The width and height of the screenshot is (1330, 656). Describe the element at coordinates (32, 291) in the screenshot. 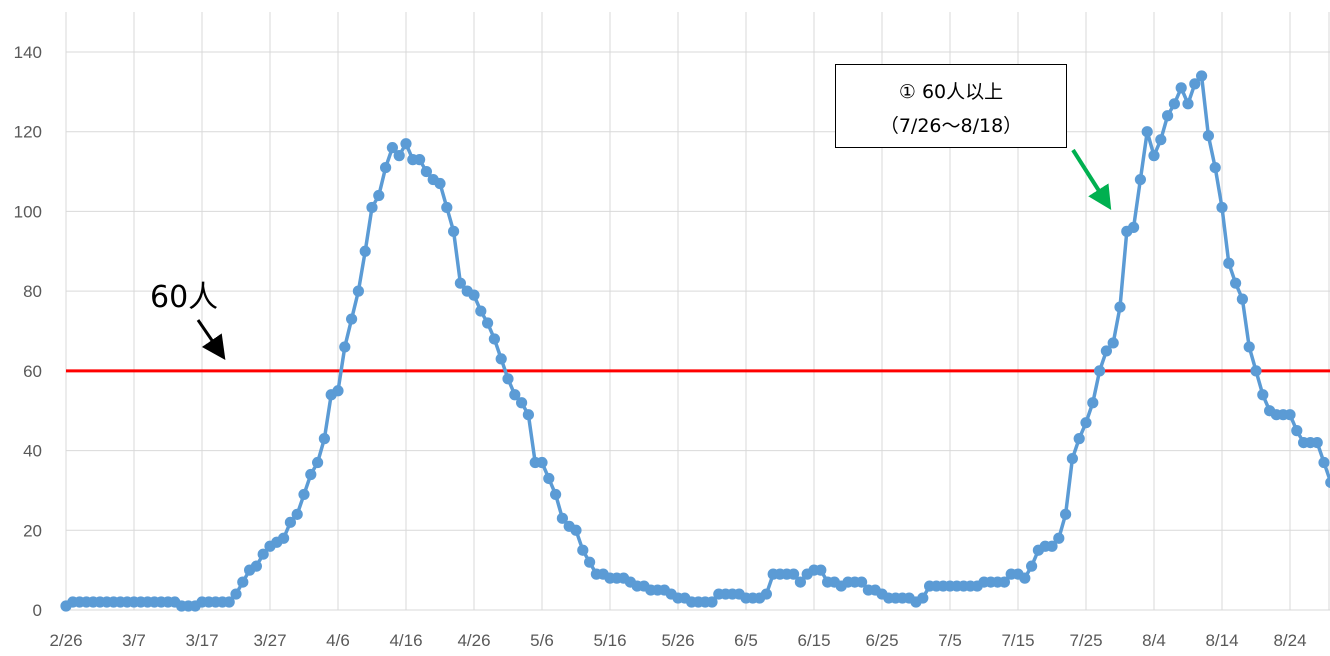

I see `y-tick-label: 80` at that location.